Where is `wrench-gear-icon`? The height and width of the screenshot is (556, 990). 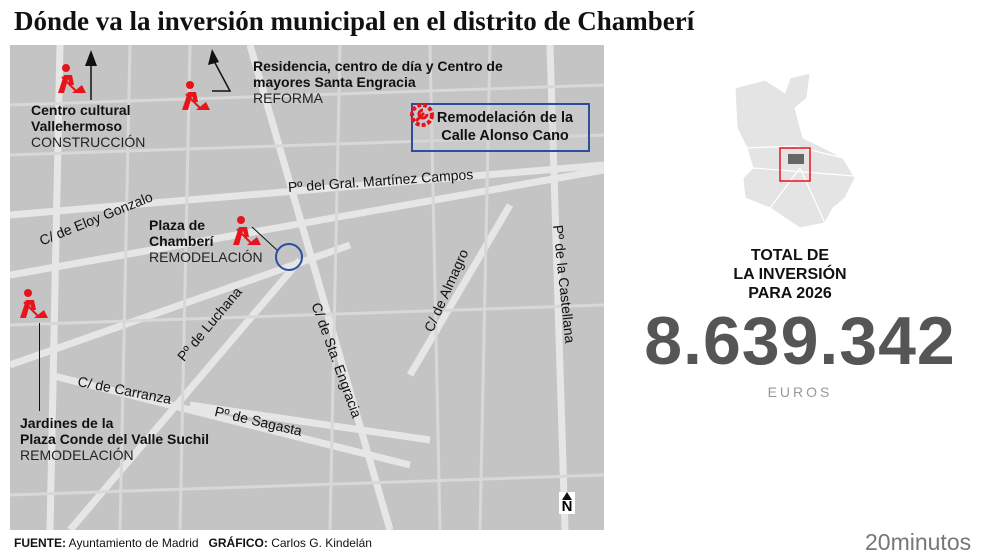
wrench-gear-icon is located at coordinates (422, 115).